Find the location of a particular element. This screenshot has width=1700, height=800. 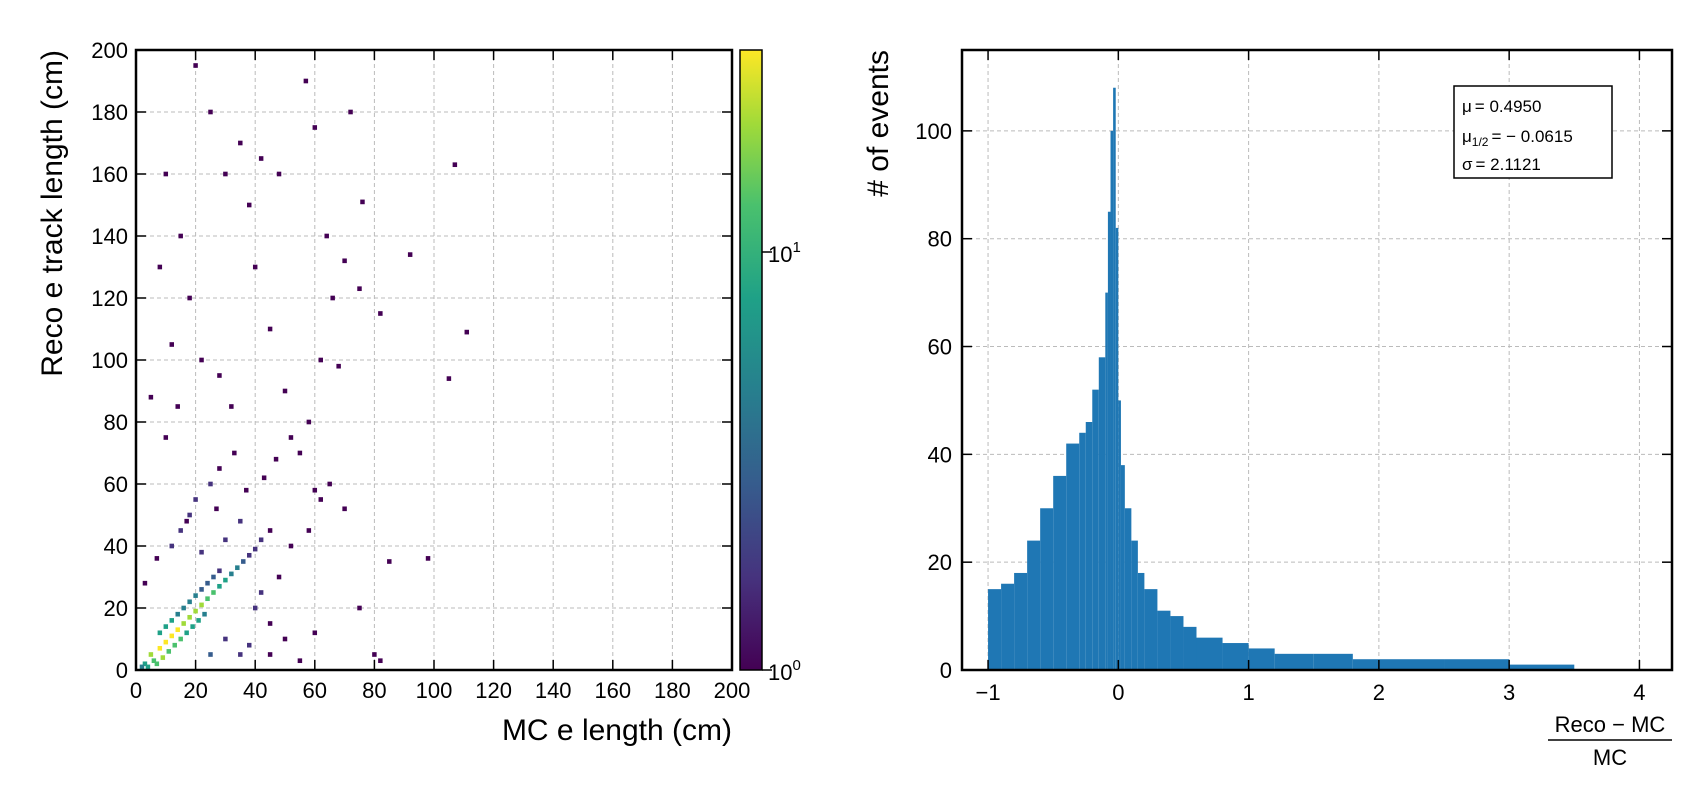

histogram-x-tick-label: 1 is located at coordinates (1248, 692).